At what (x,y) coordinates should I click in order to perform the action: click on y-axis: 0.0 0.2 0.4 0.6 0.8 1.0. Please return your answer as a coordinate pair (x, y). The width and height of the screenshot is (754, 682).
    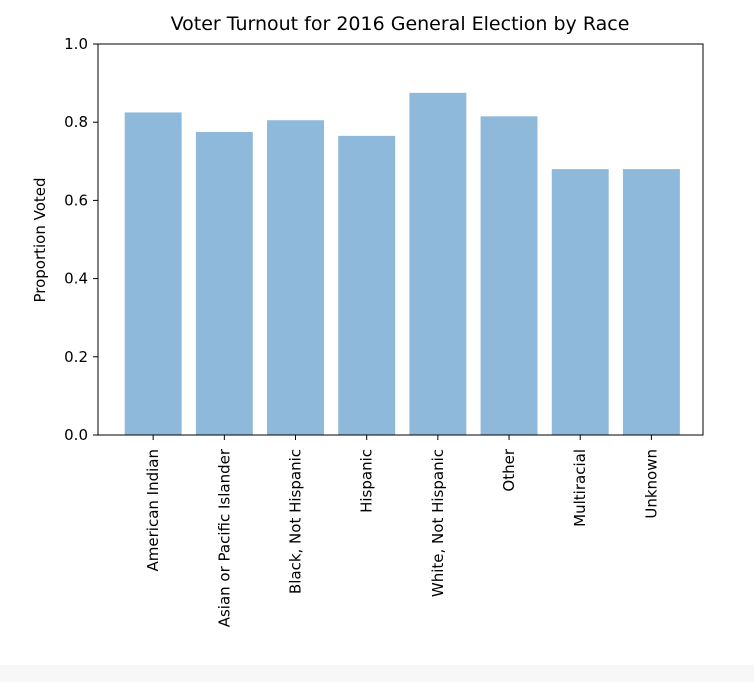
    Looking at the image, I should click on (81, 239).